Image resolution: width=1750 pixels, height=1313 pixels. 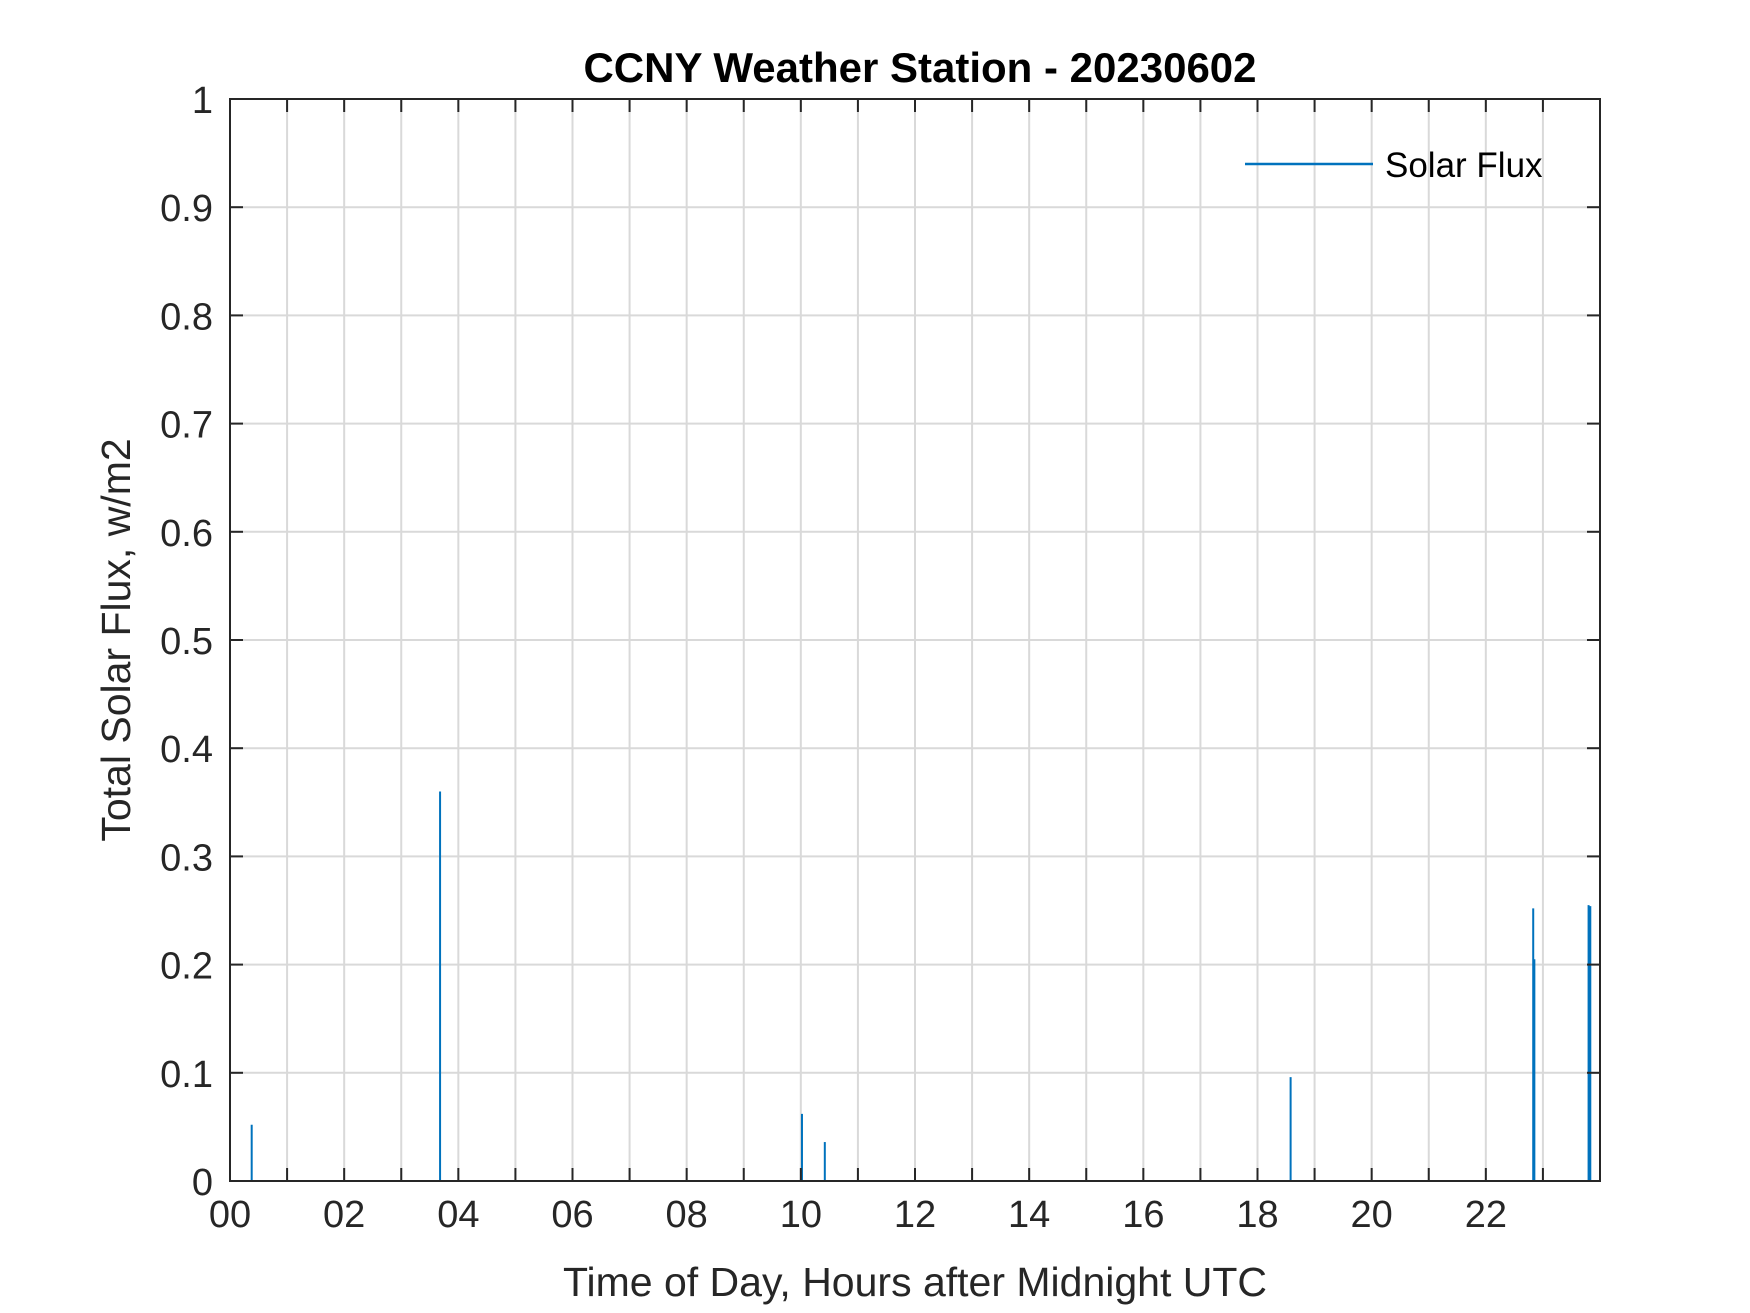 I want to click on y-tick-label: 0.6, so click(x=186, y=534).